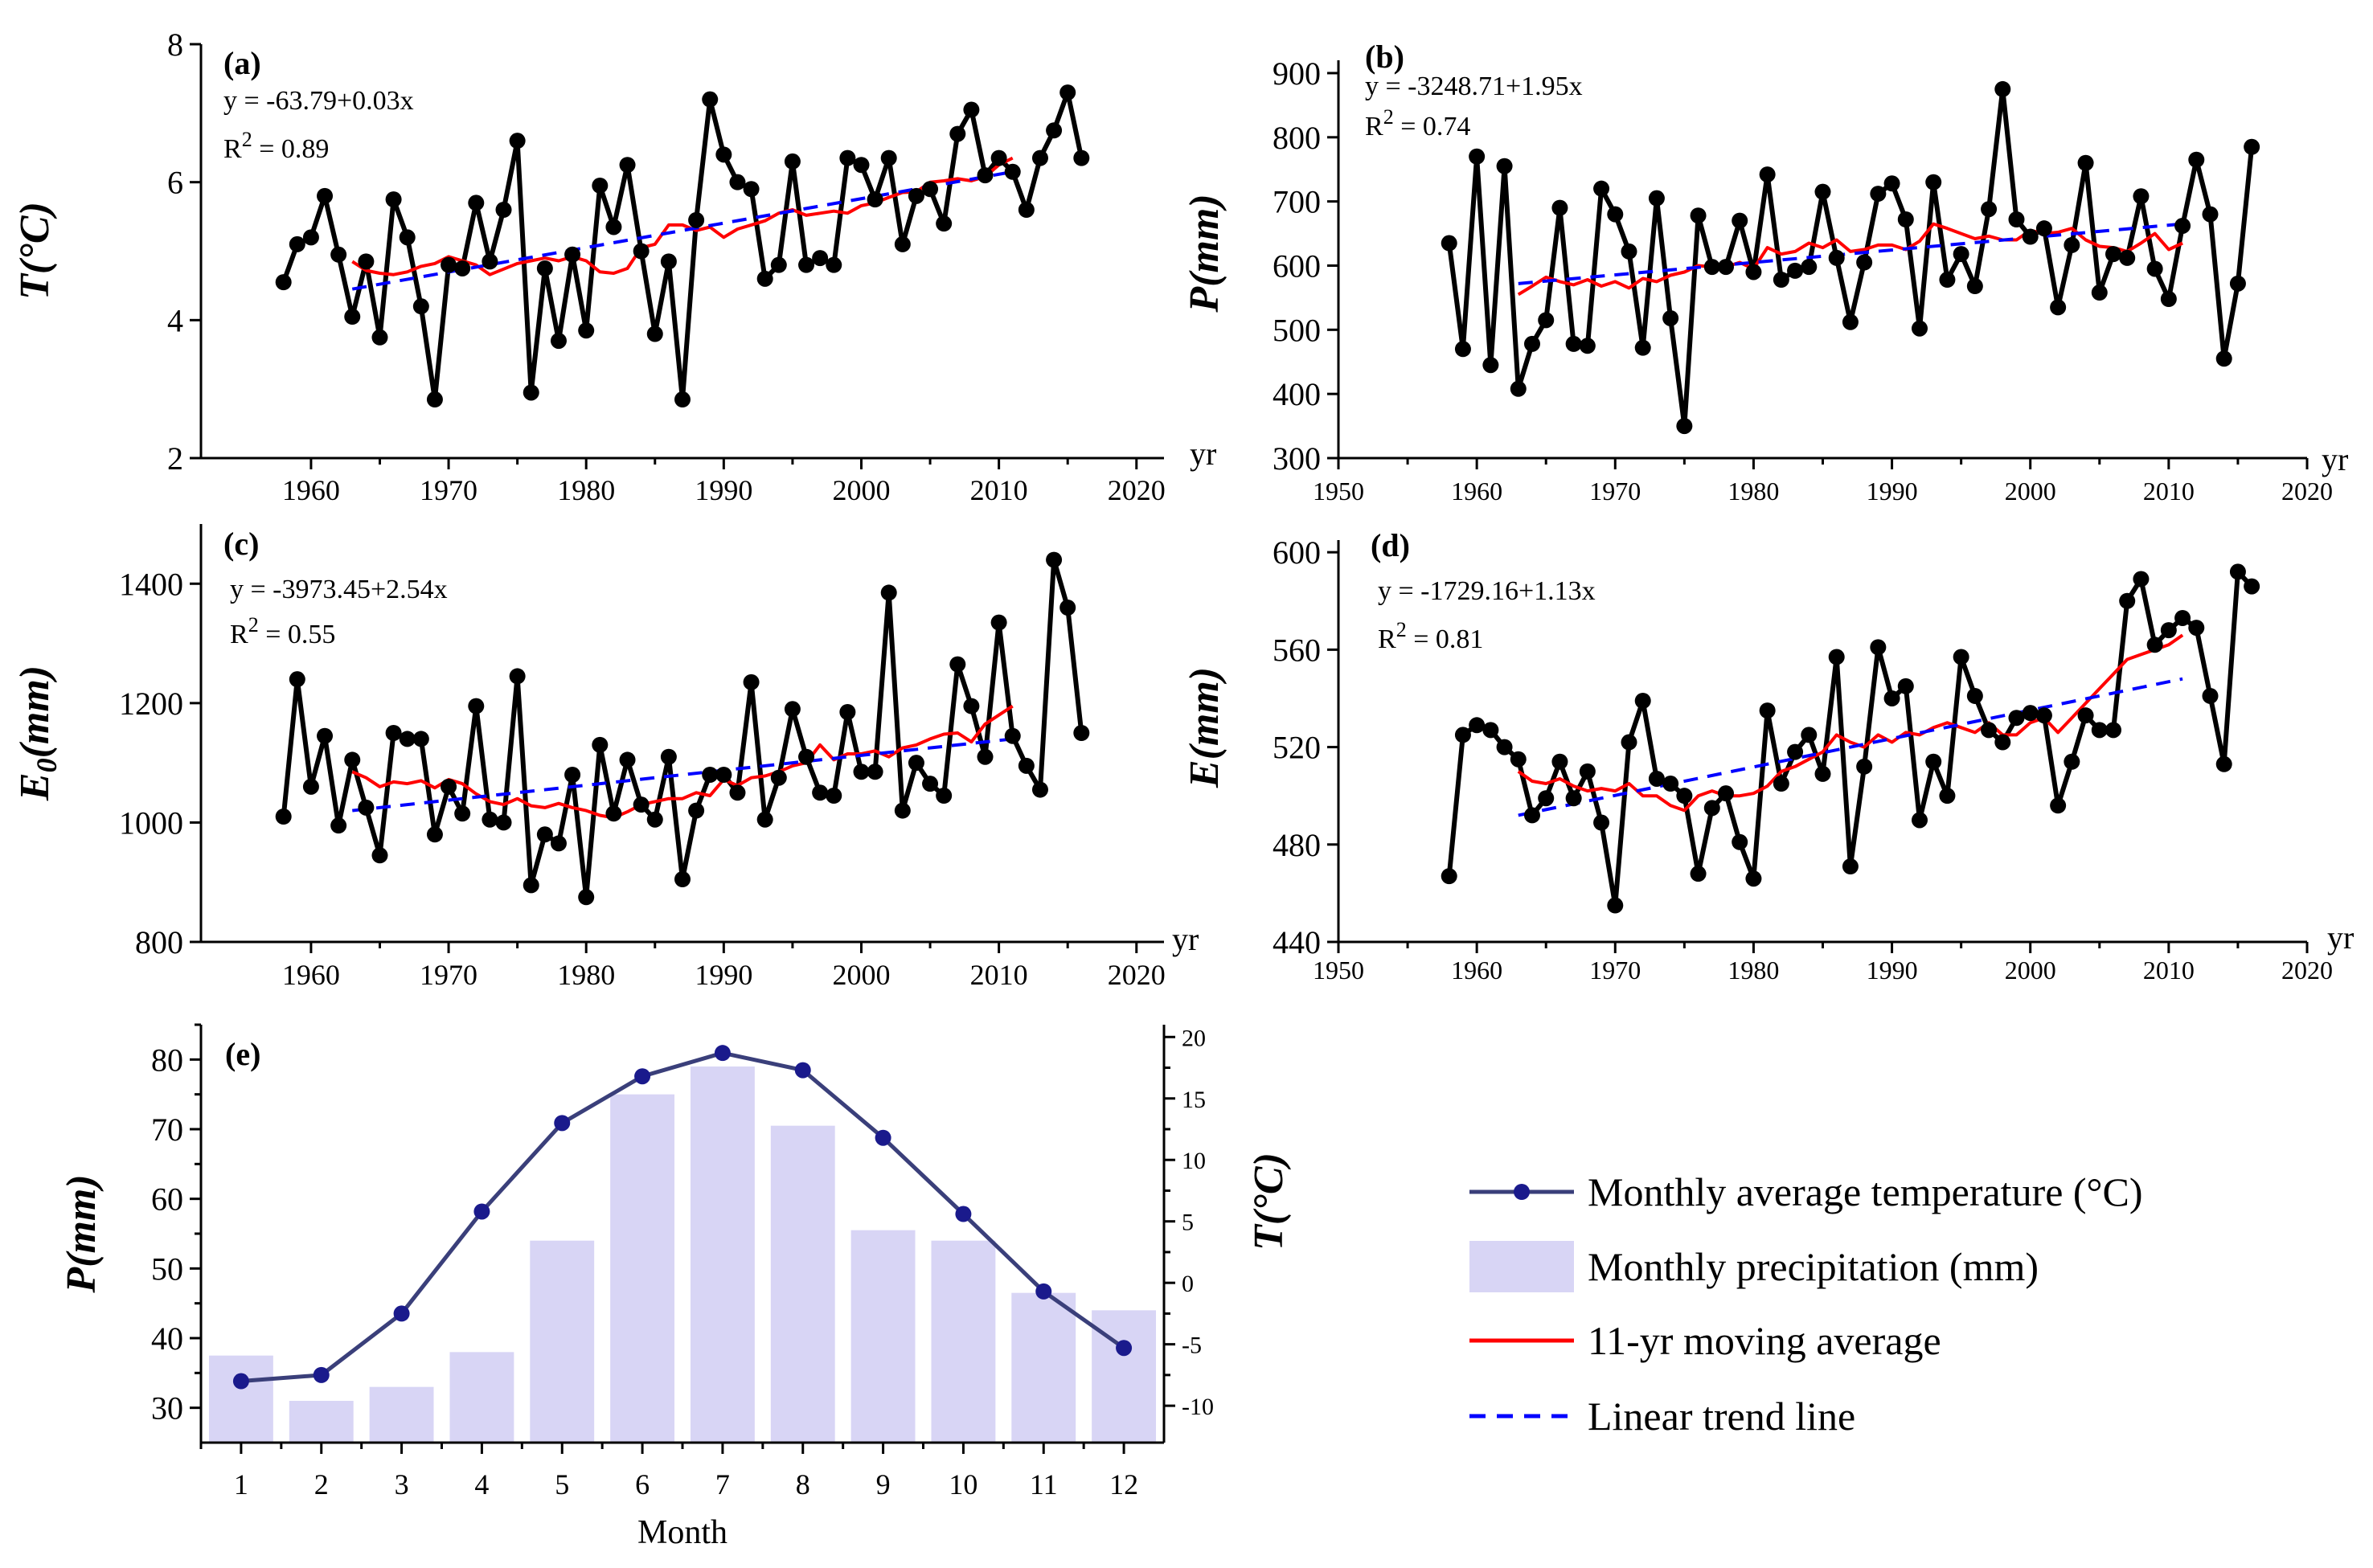  I want to click on left-y-tick-label: 80, so click(167, 1060).